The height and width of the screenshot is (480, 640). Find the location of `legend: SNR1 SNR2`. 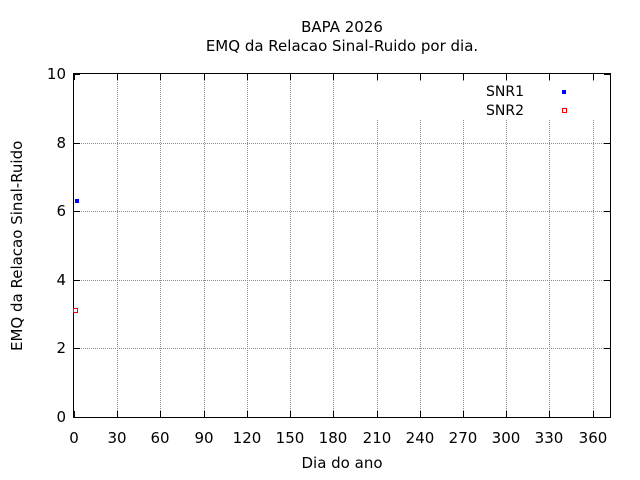

legend: SNR1 SNR2 is located at coordinates (479, 101).